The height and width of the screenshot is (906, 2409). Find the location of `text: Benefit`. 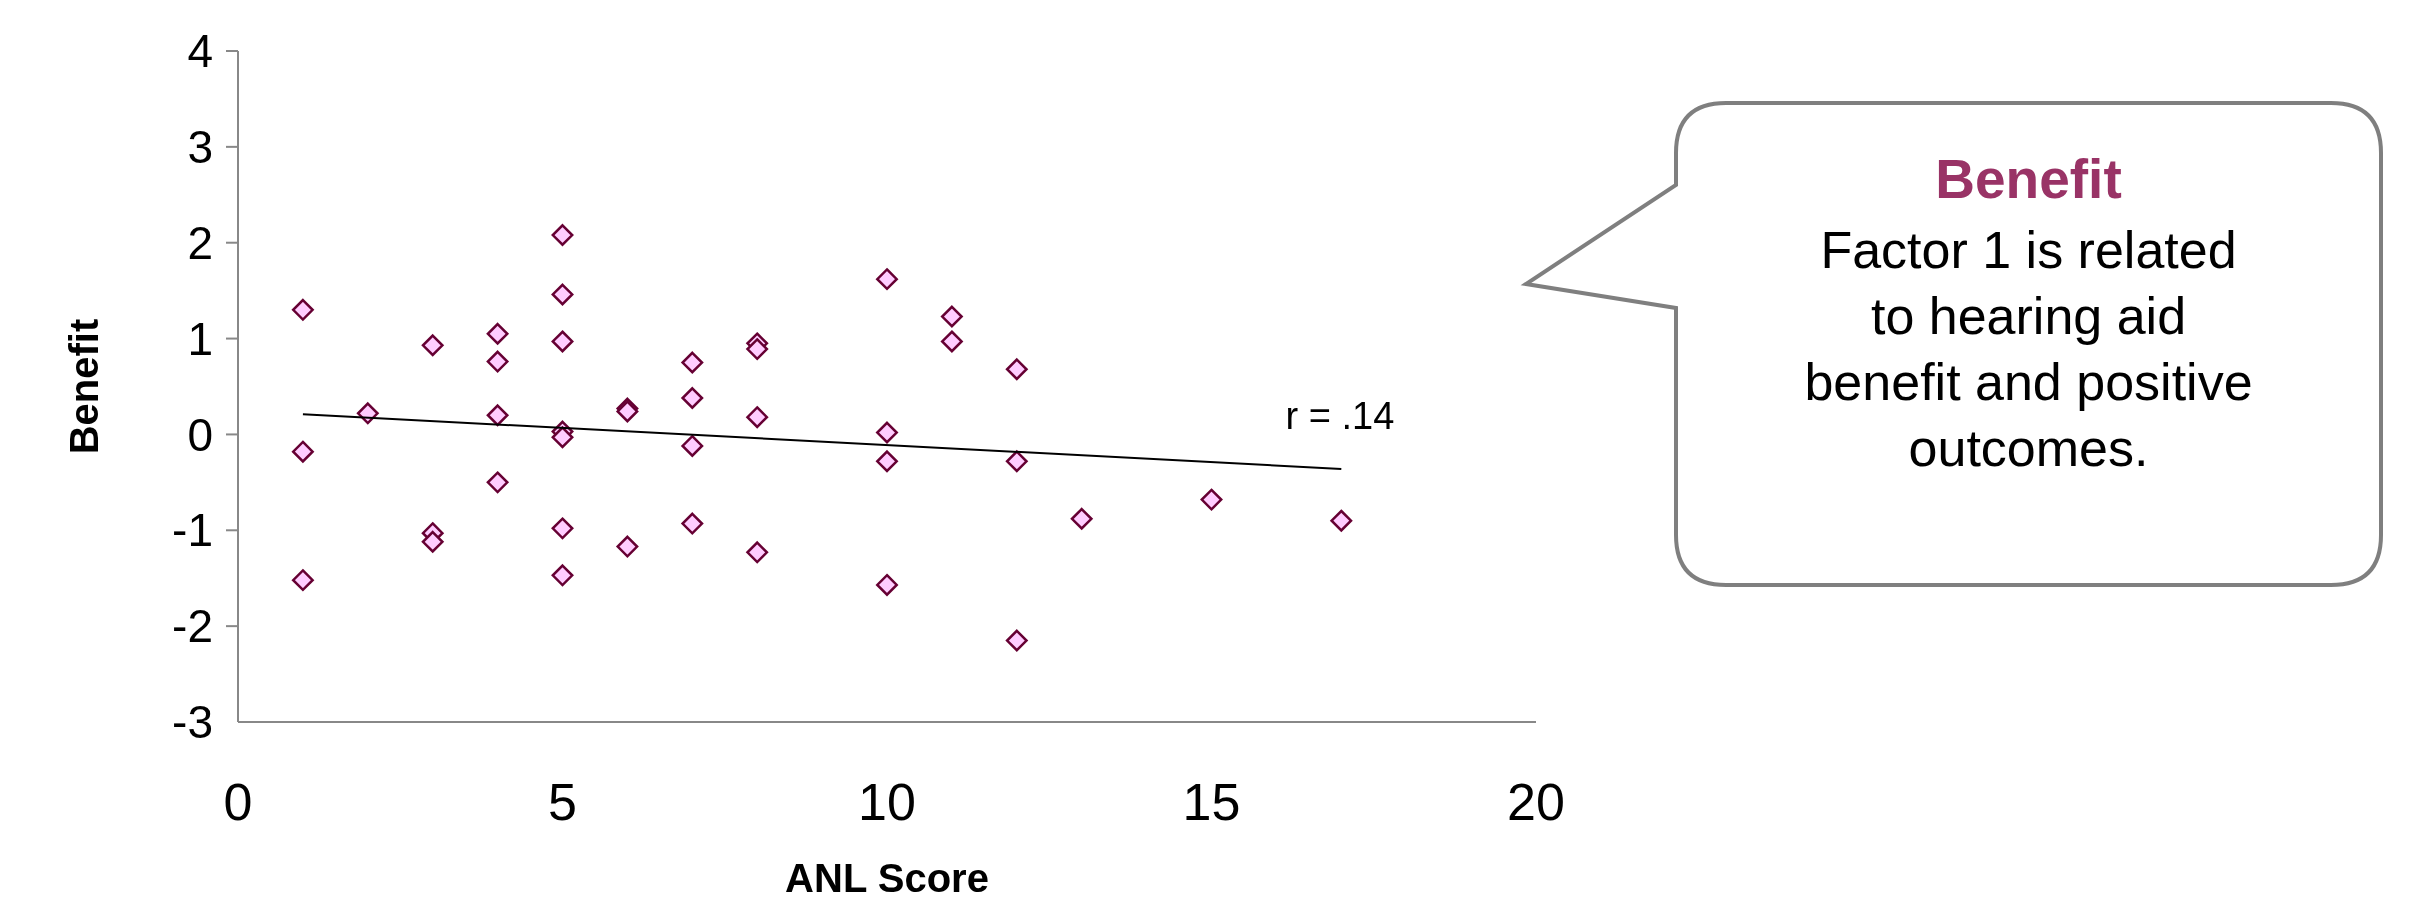

text: Benefit is located at coordinates (2028, 179).